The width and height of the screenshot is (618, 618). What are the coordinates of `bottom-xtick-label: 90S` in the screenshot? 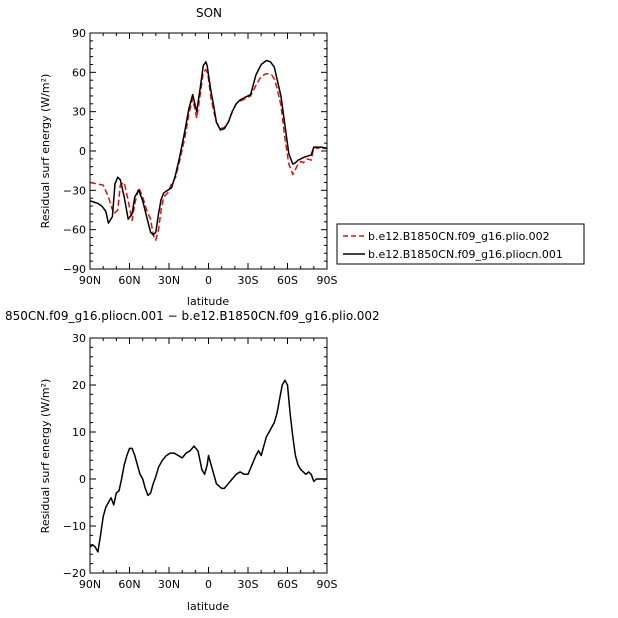 It's located at (327, 584).